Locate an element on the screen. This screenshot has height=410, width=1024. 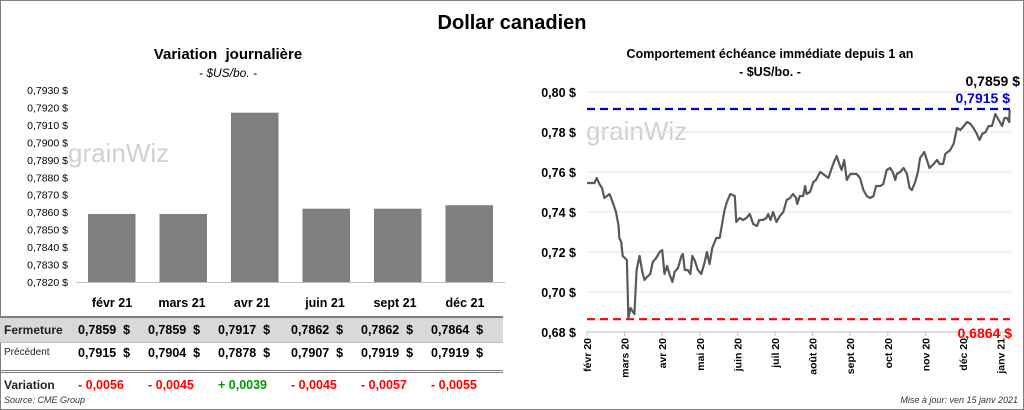
table-cell: - 0,0055 is located at coordinates (454, 385).